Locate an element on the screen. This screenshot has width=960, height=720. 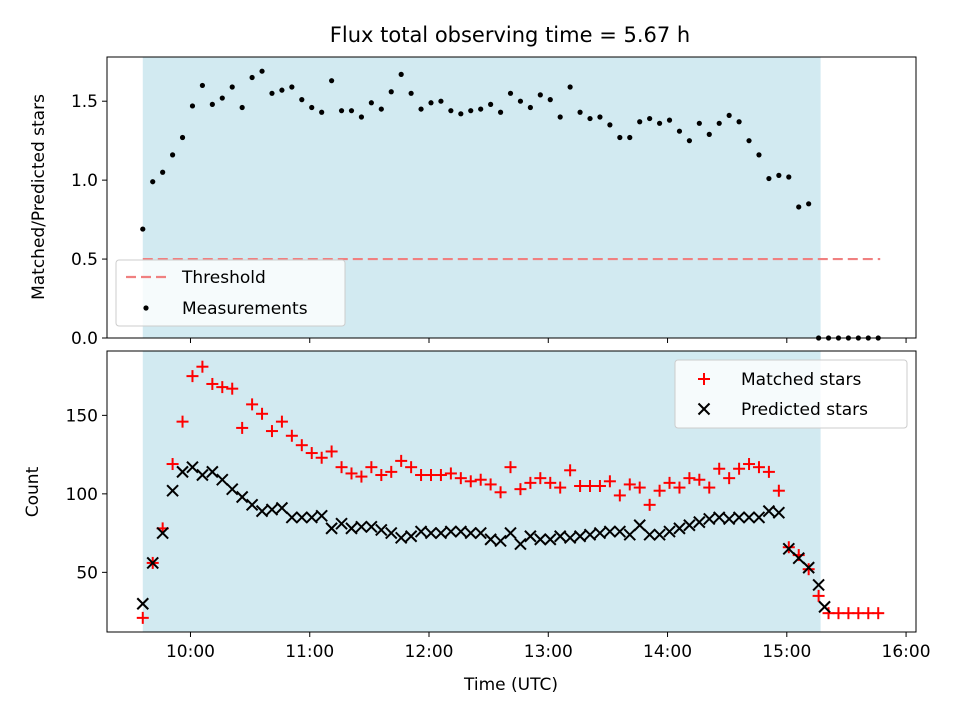
x-tick-label: 10:00 is located at coordinates (190, 652).